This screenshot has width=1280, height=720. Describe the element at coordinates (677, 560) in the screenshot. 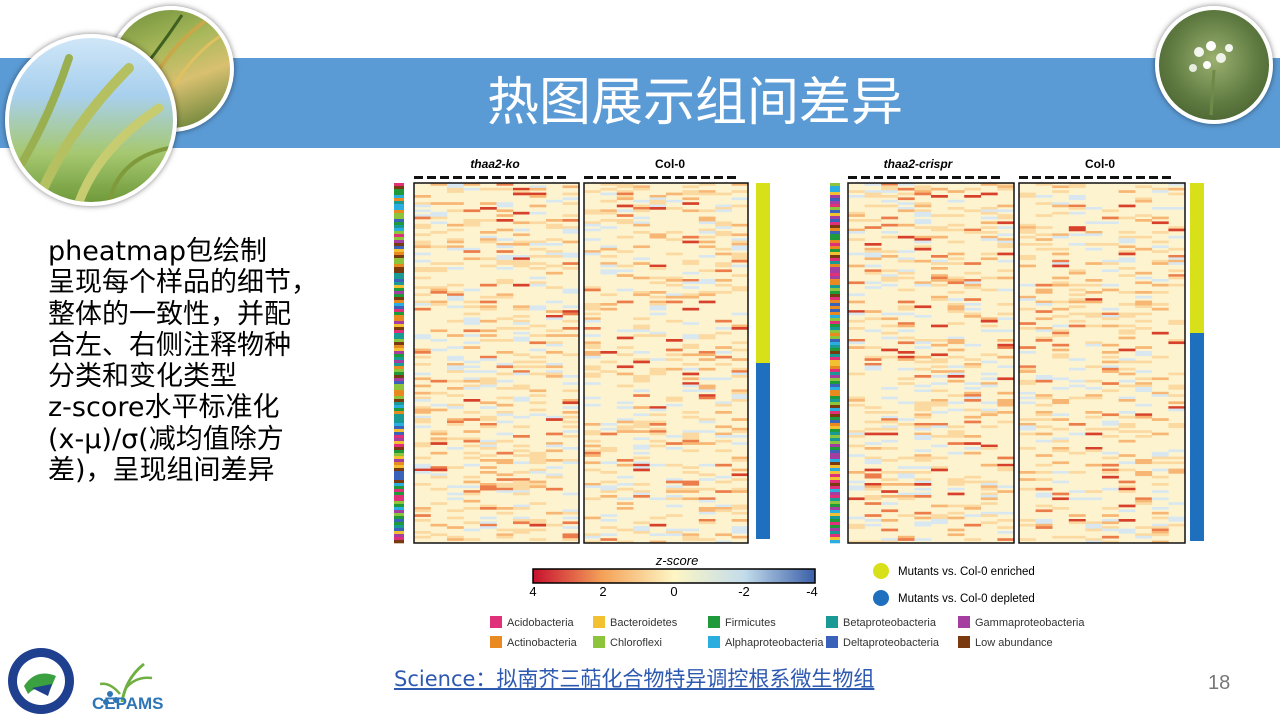

I see `colorbar-title: z-score` at that location.